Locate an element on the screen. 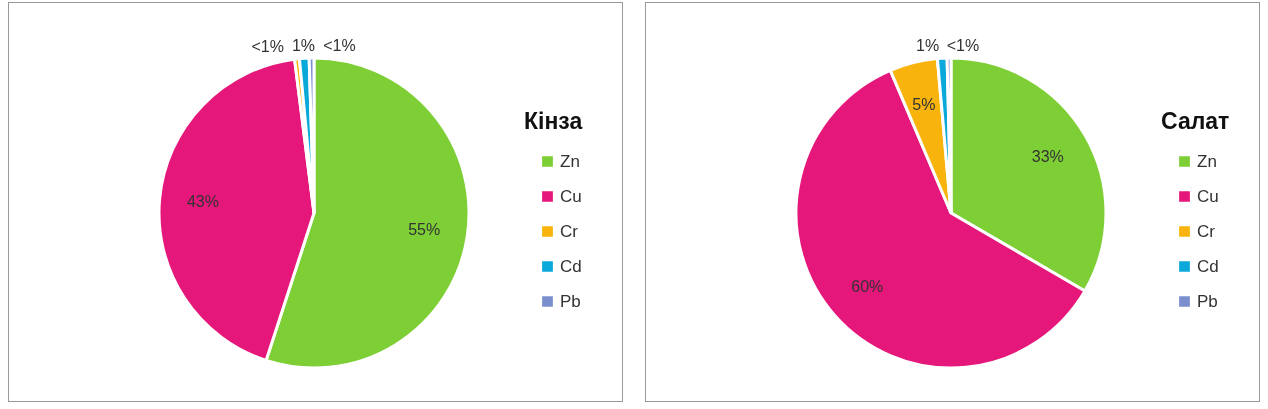  data-label: 60% is located at coordinates (867, 286).